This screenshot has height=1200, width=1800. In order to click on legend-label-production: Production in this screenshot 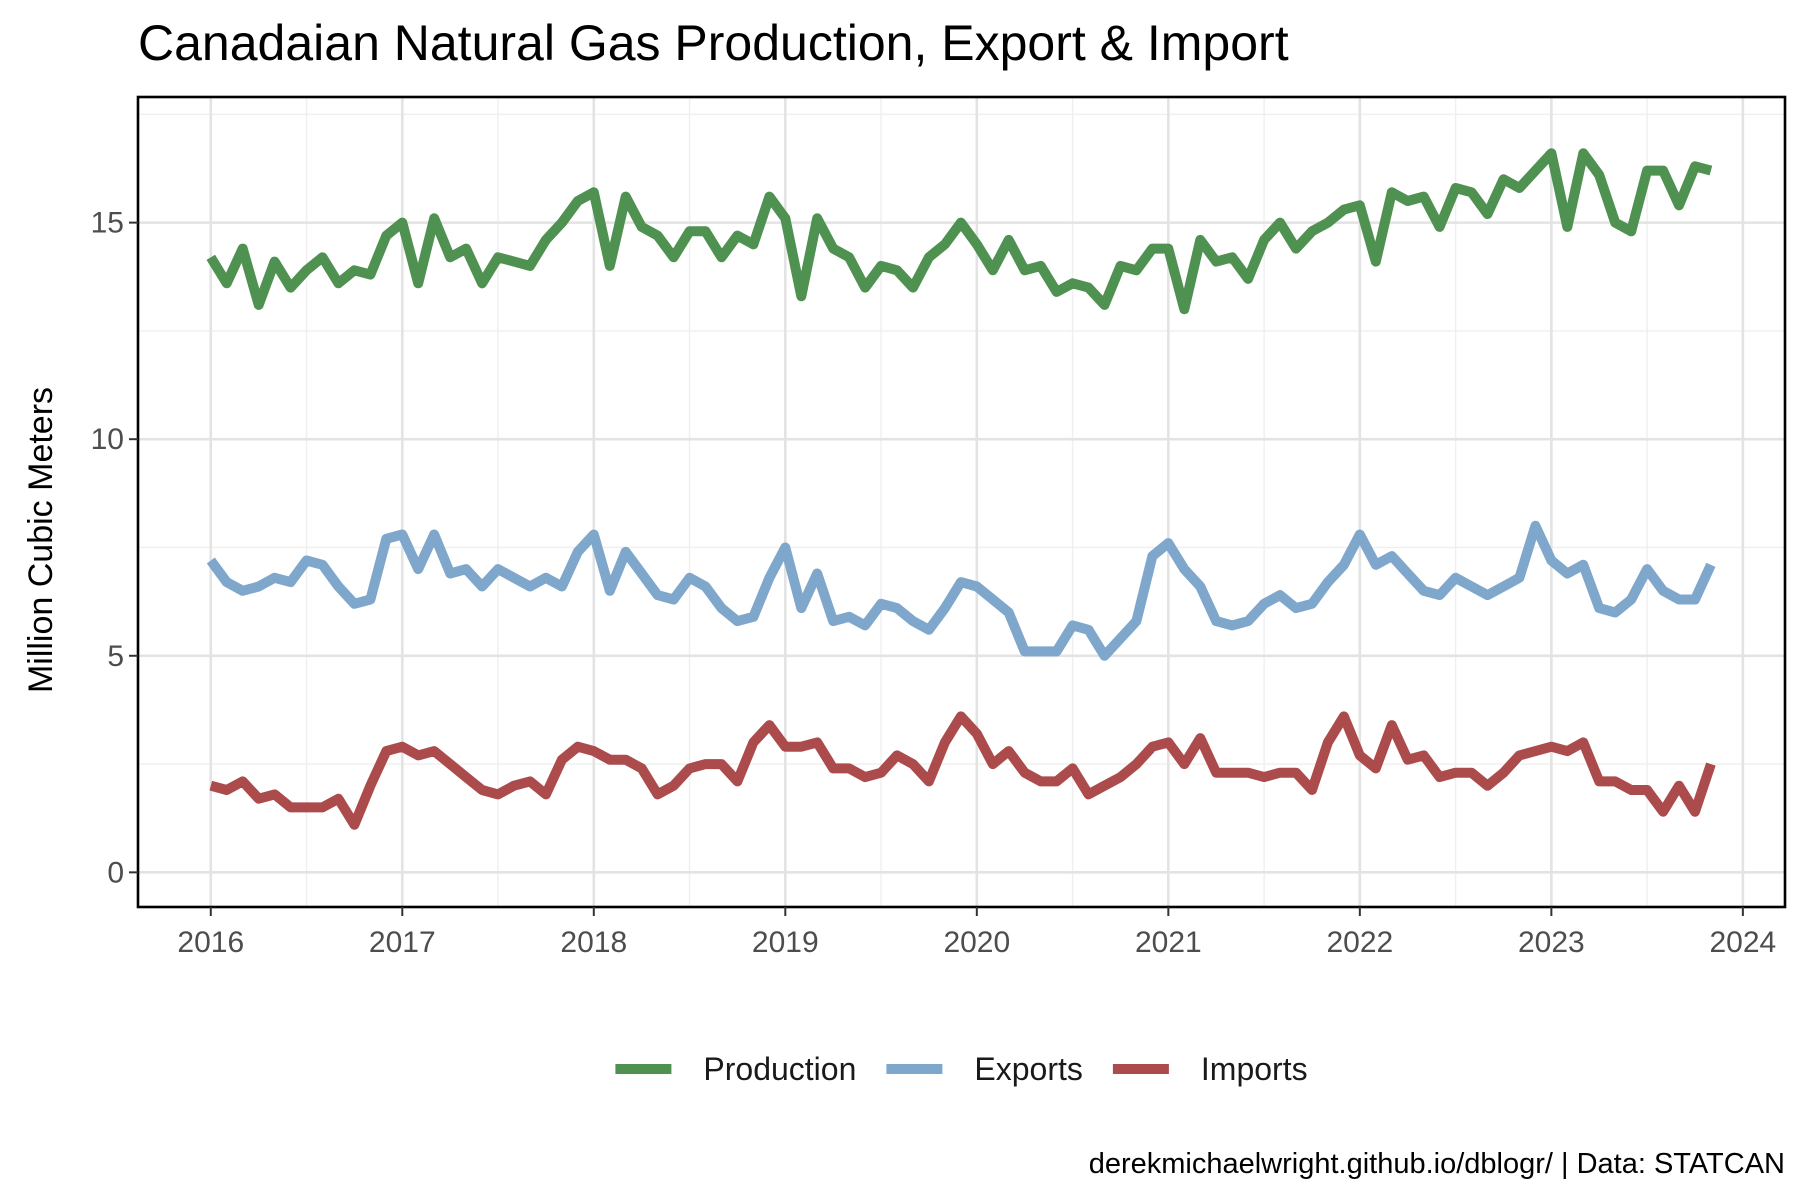, I will do `click(779, 1069)`.